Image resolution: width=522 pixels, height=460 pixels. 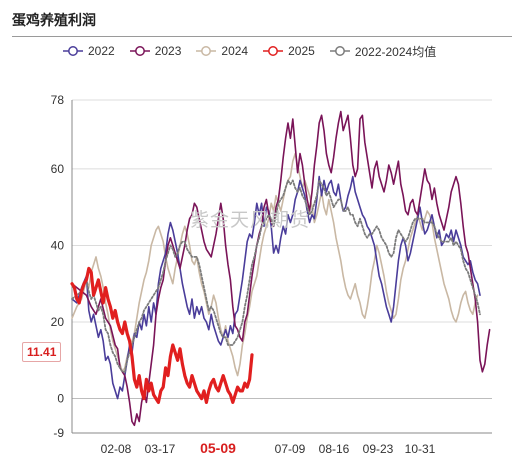 I want to click on legend-label: 2022, so click(x=101, y=51).